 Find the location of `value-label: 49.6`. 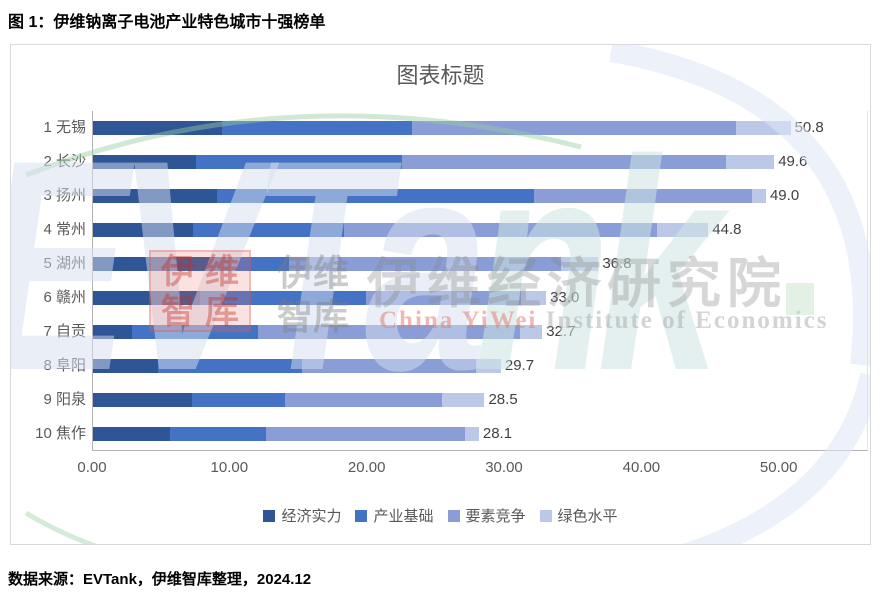

value-label: 49.6 is located at coordinates (793, 161).